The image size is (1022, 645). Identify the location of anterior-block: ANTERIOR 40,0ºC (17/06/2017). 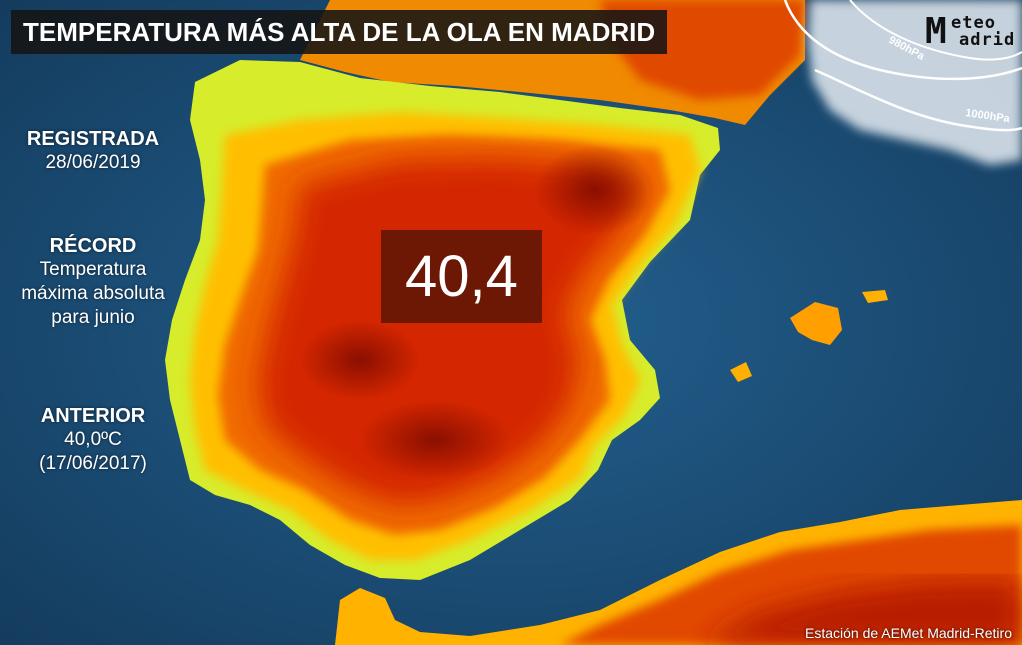
(93, 440).